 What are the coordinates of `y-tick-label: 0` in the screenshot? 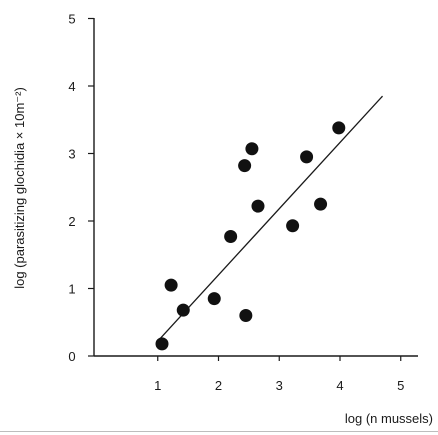 It's located at (71, 356).